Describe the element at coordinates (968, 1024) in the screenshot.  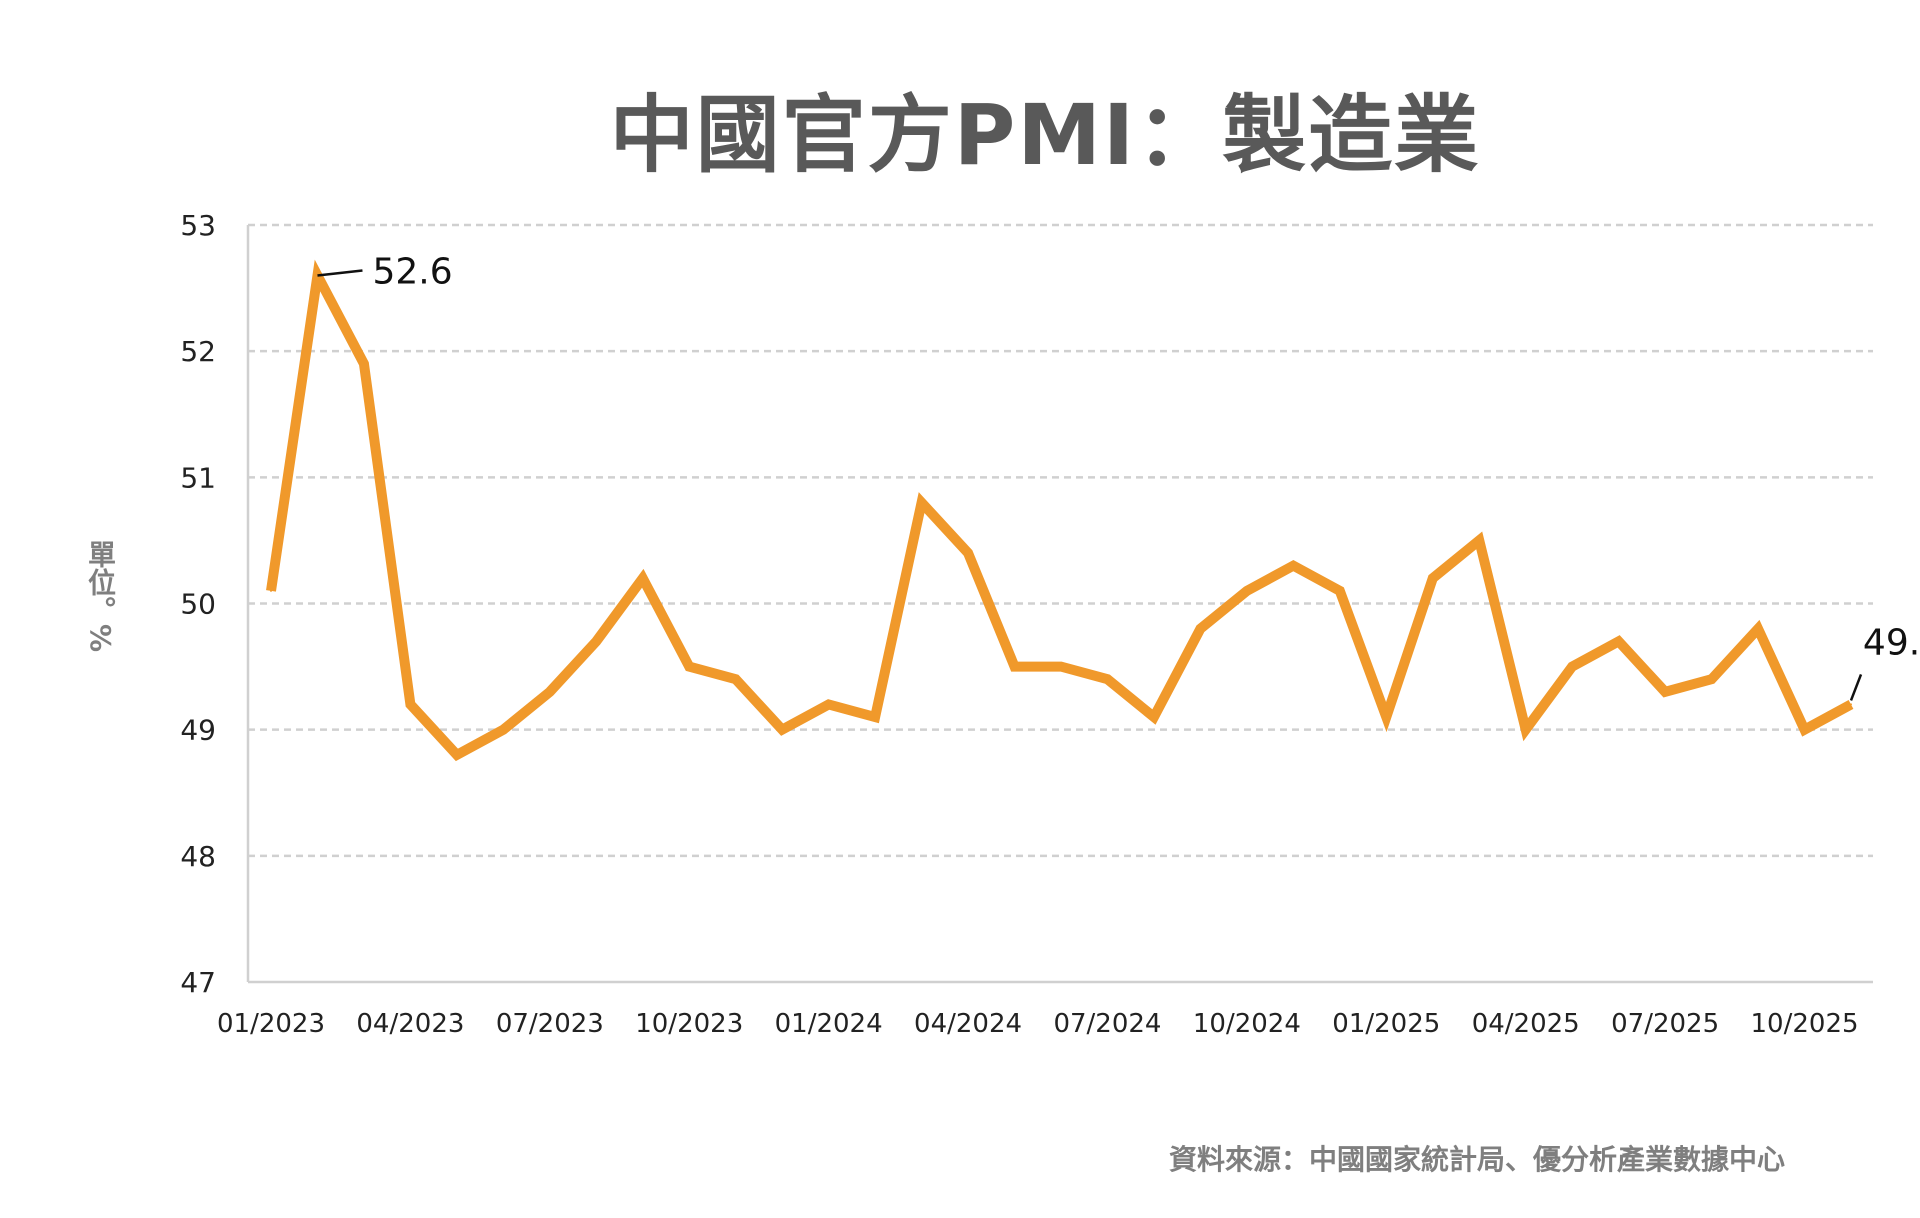
I see `x-tick-label: 04/2024` at that location.